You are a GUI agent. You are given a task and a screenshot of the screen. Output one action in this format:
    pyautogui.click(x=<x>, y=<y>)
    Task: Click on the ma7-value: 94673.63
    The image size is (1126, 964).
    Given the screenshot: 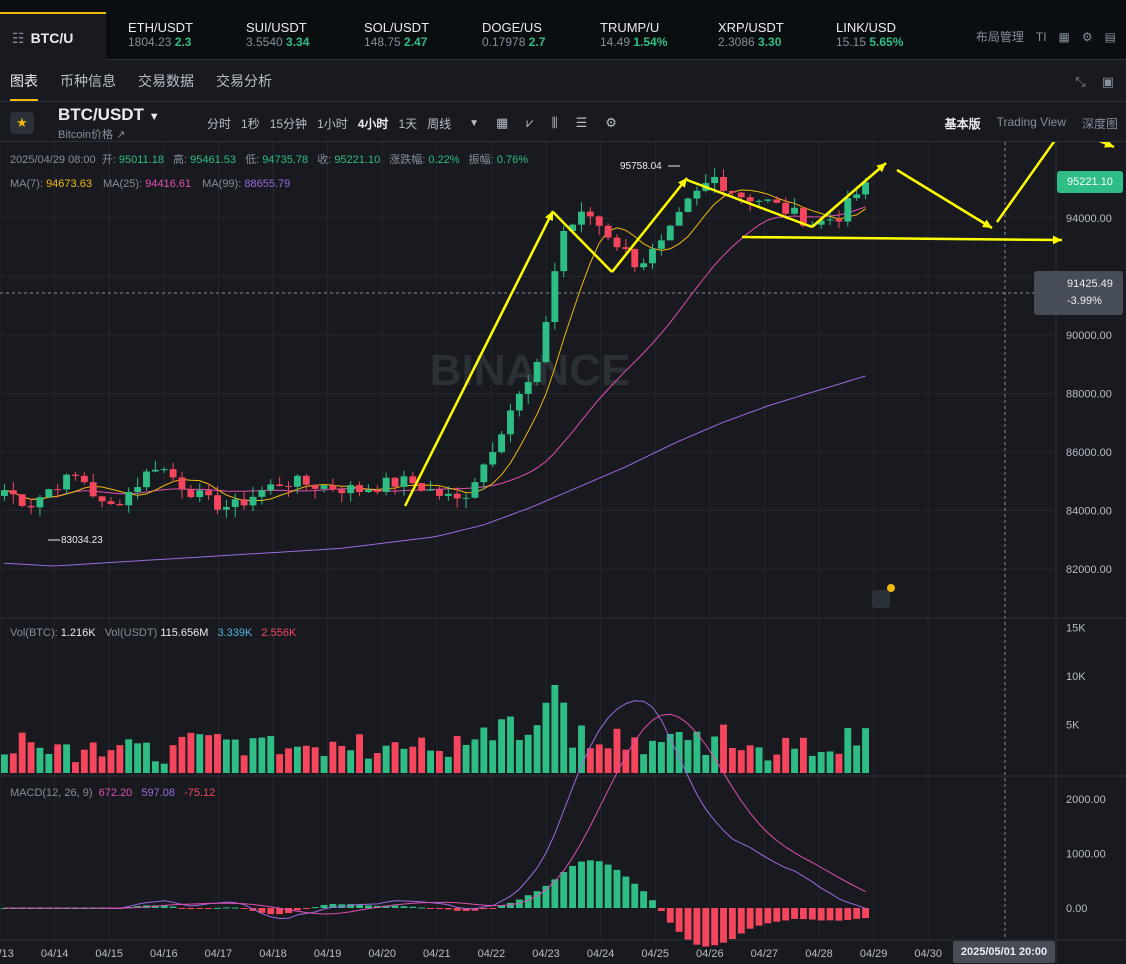 What is the action you would take?
    pyautogui.click(x=69, y=184)
    